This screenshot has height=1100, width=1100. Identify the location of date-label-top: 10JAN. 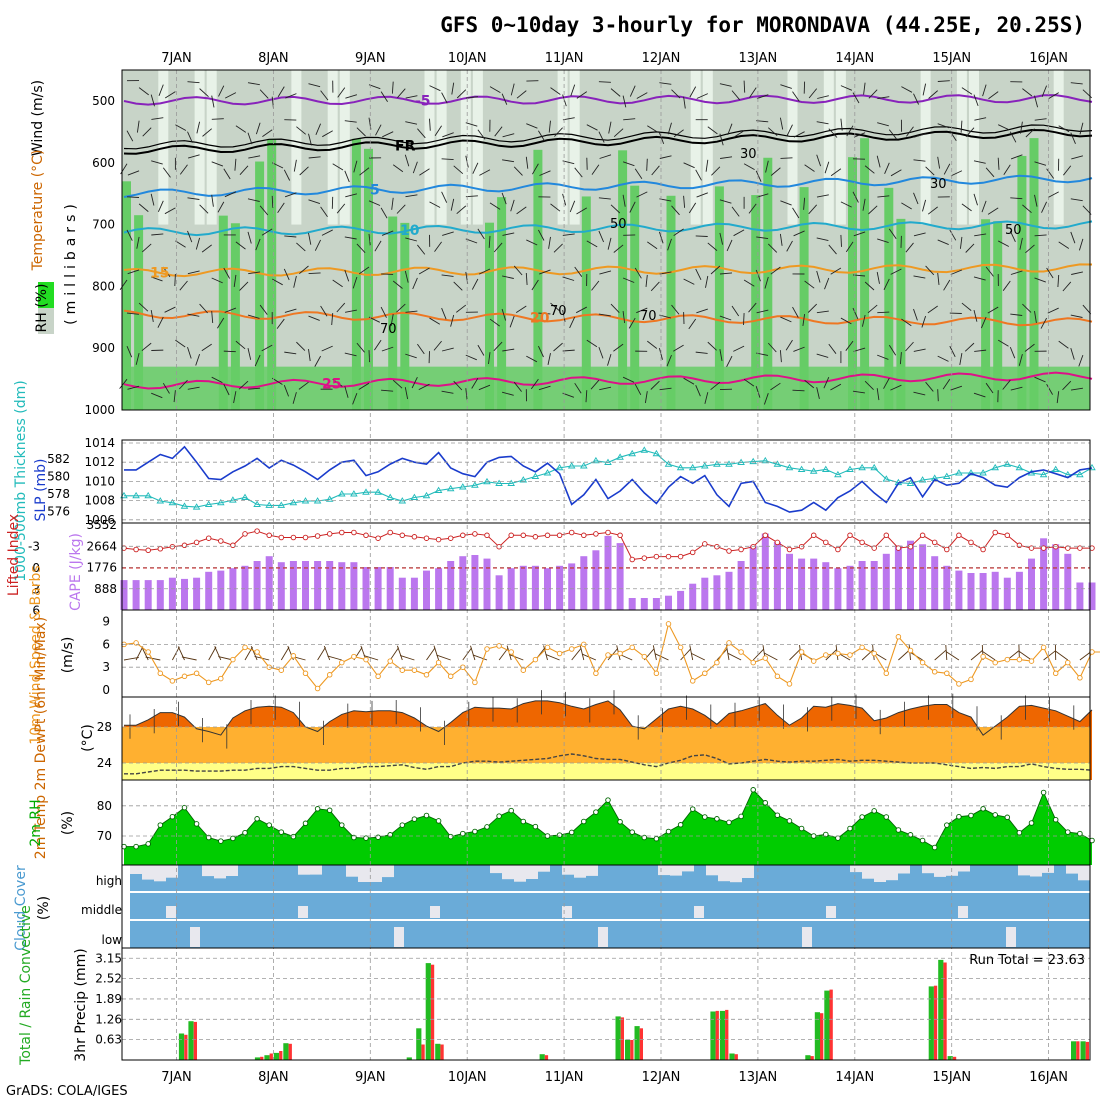
(467, 58).